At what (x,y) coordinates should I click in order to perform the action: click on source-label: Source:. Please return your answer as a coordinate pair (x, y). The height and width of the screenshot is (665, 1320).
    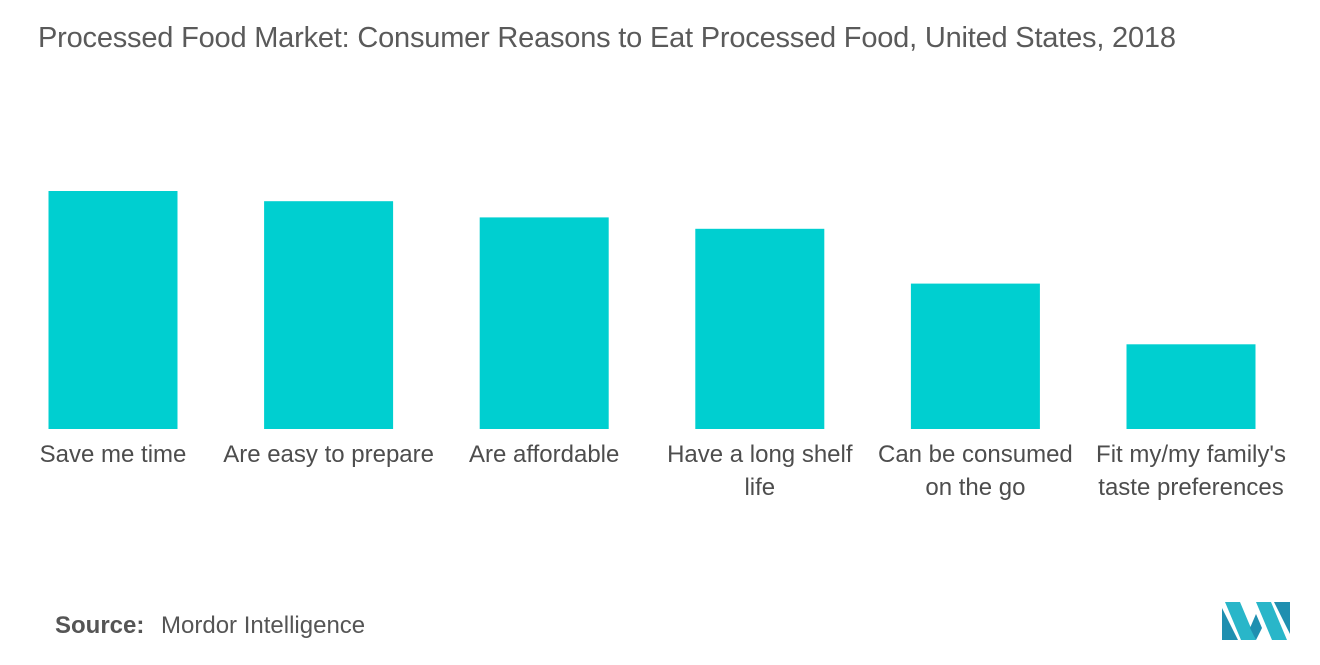
    Looking at the image, I should click on (100, 625).